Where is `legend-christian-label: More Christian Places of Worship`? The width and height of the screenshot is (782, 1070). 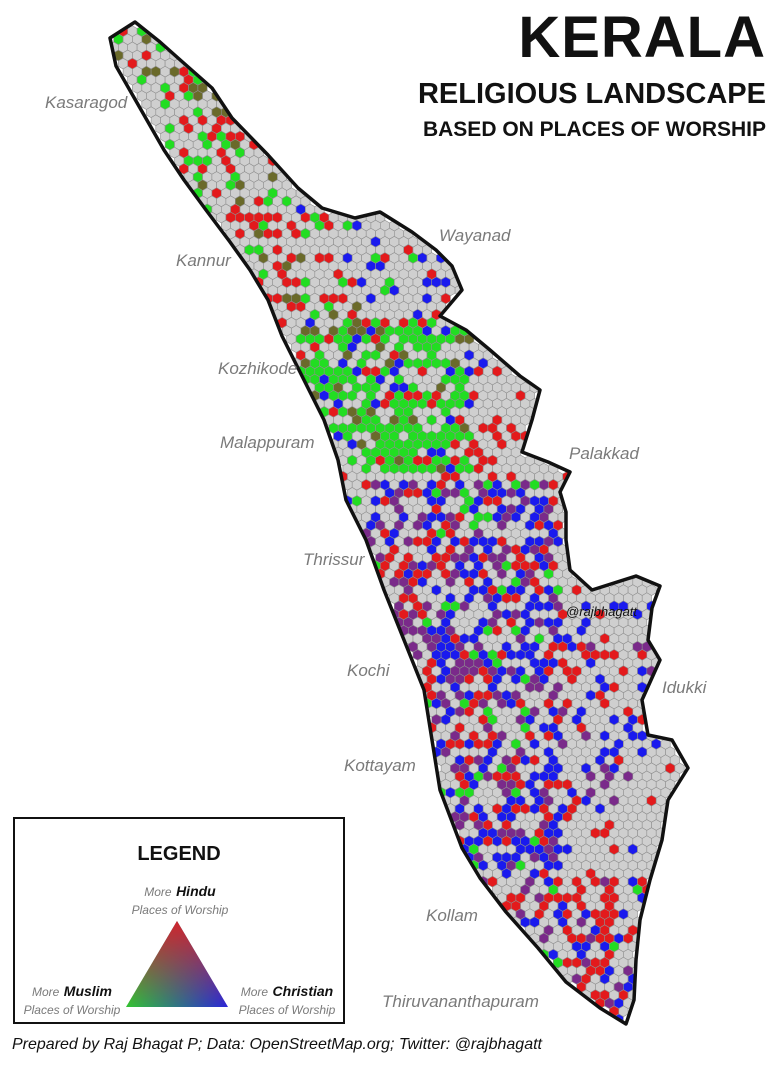 legend-christian-label: More Christian Places of Worship is located at coordinates (287, 1000).